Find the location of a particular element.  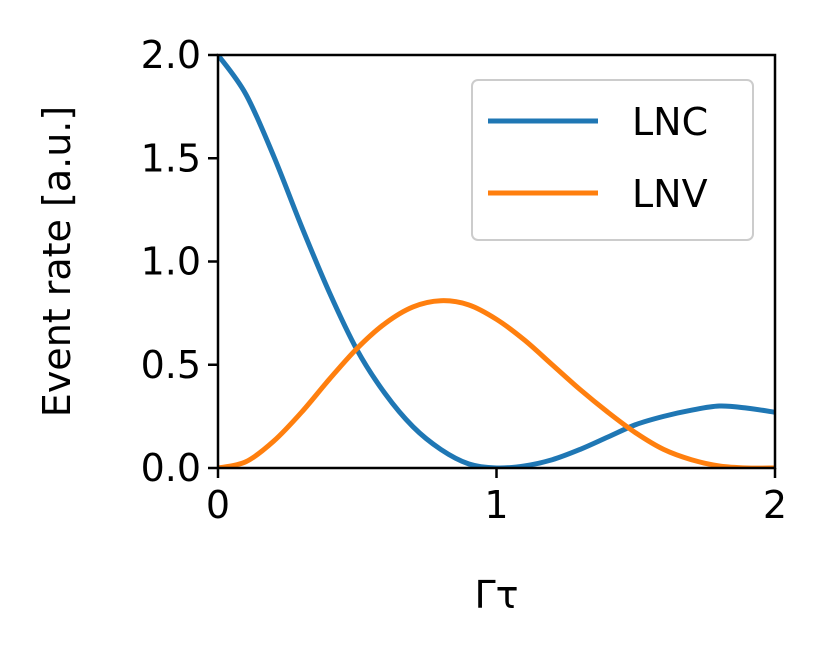

y-tick-label: 0.0 is located at coordinates (171, 468).